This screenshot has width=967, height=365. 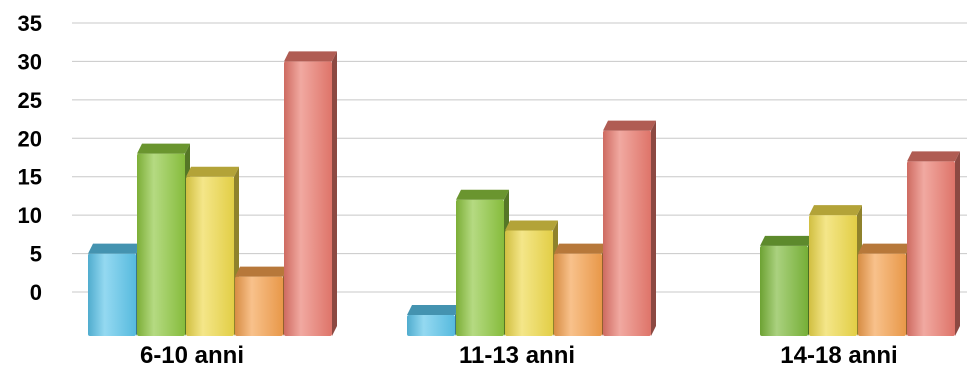 I want to click on y-tick-label: 0, so click(x=36, y=292).